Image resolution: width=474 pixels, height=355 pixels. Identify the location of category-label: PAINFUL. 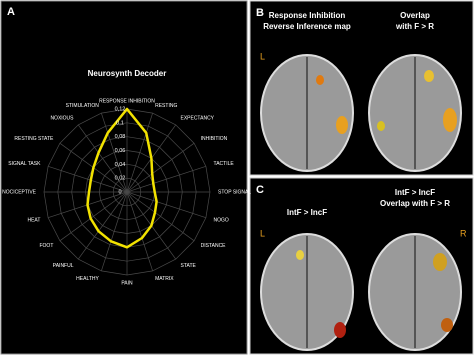
(63, 266).